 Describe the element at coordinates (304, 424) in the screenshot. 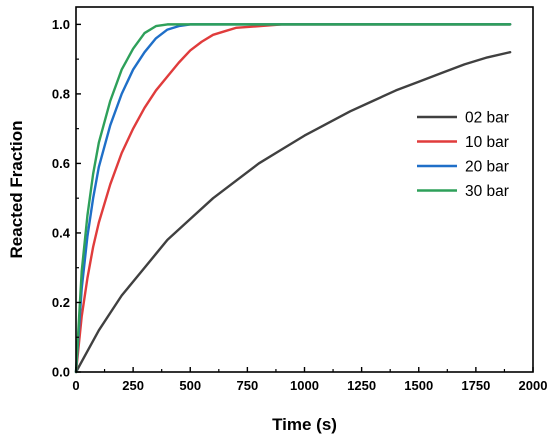

I see `x-axis-title: Time (s)` at that location.